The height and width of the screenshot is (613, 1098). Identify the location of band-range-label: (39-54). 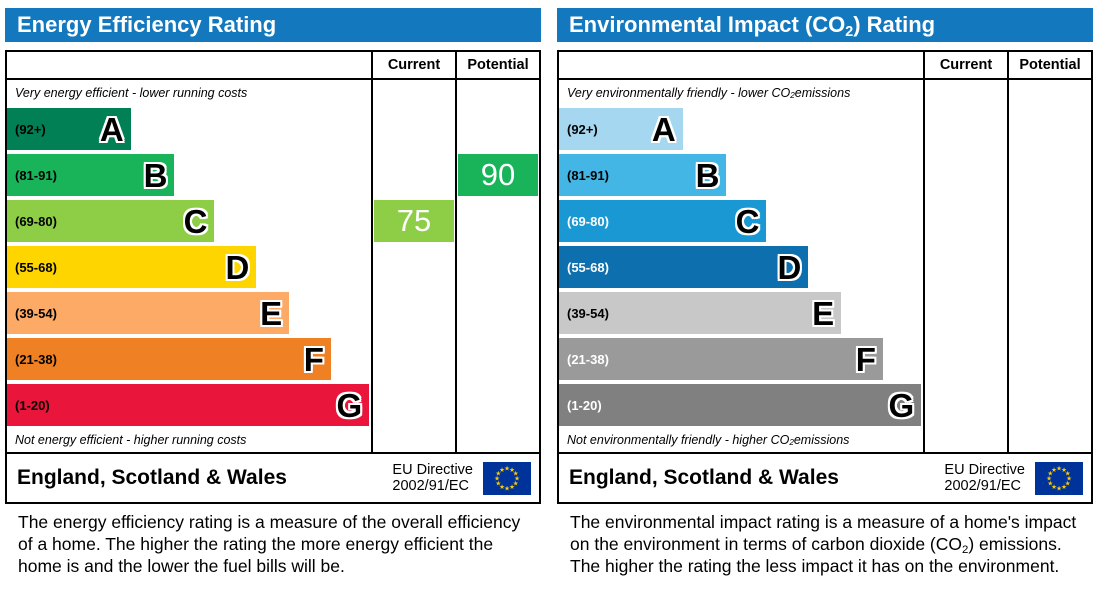
(36, 313).